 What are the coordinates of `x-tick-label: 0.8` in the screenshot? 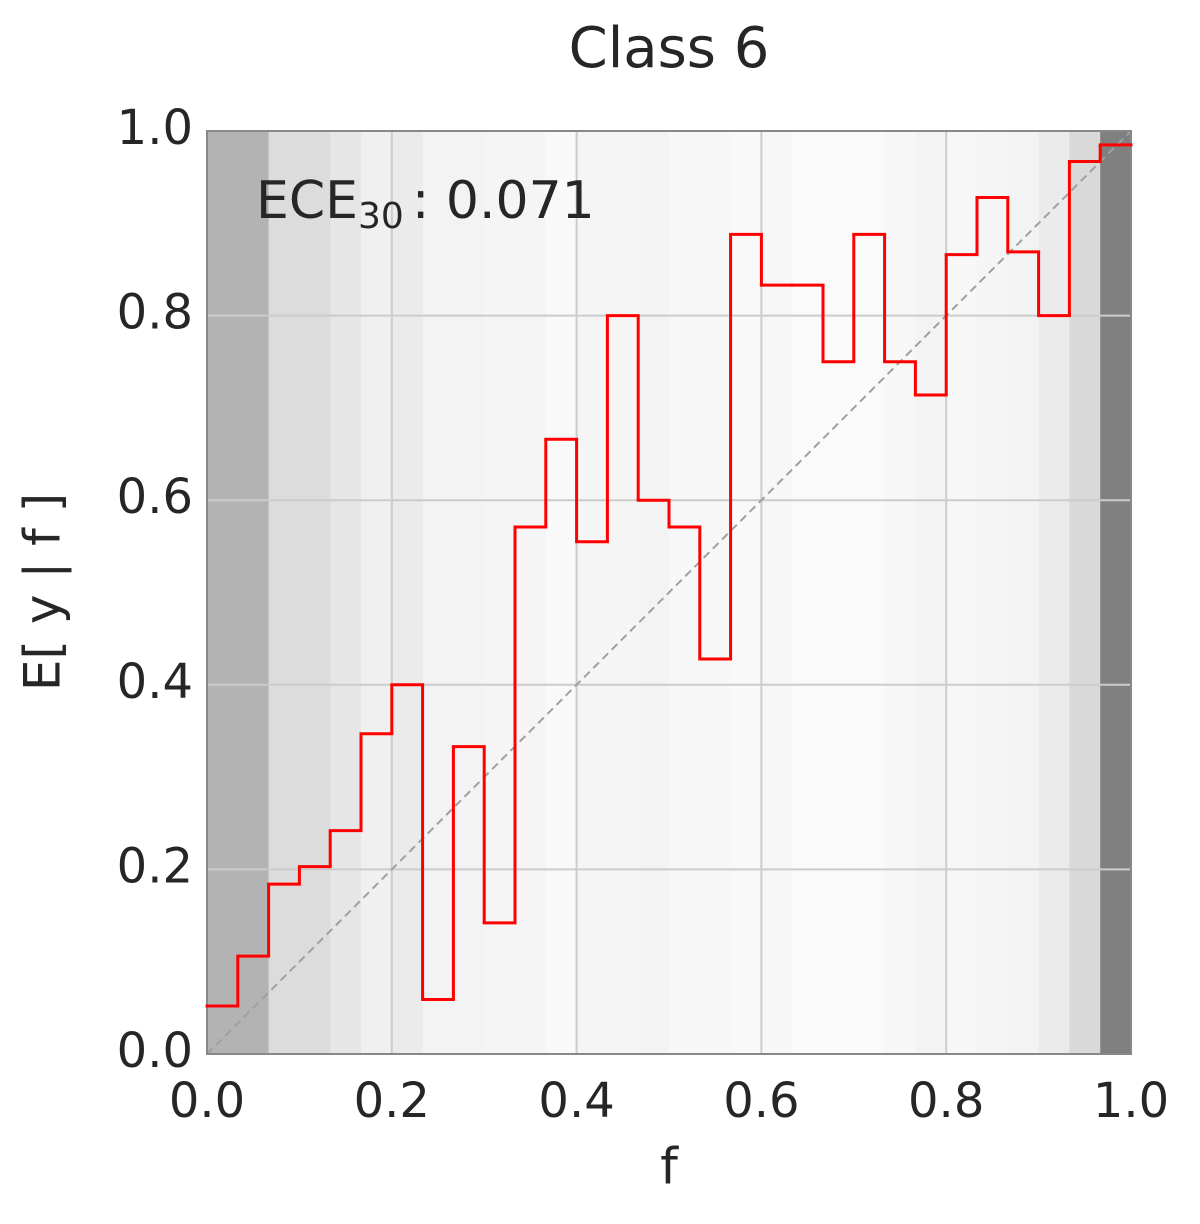 It's located at (946, 1101).